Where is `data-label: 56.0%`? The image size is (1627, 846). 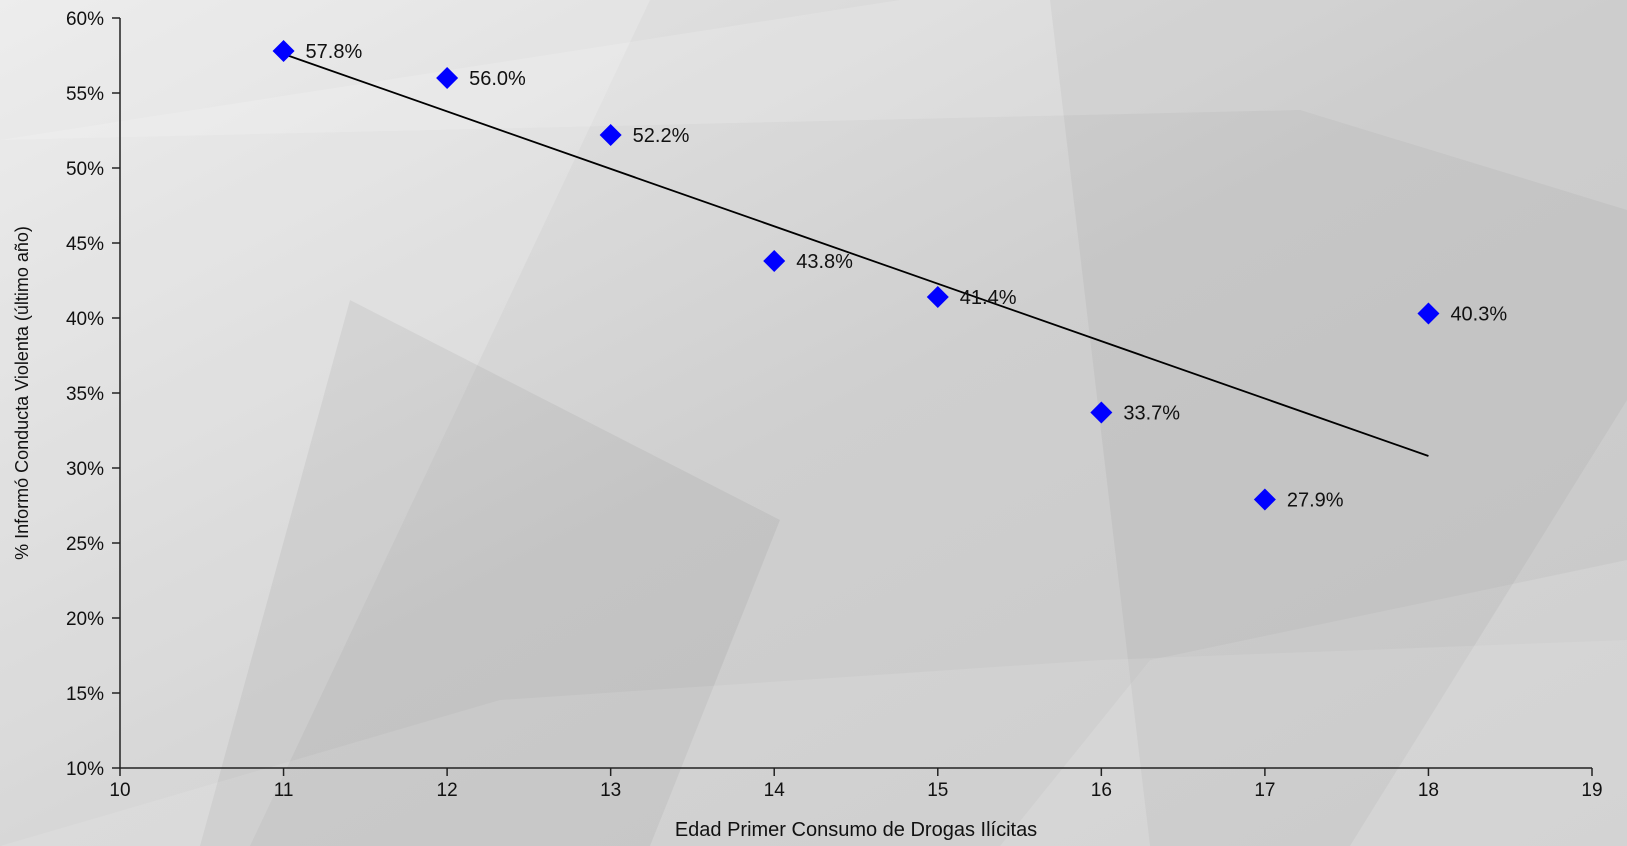 data-label: 56.0% is located at coordinates (497, 79).